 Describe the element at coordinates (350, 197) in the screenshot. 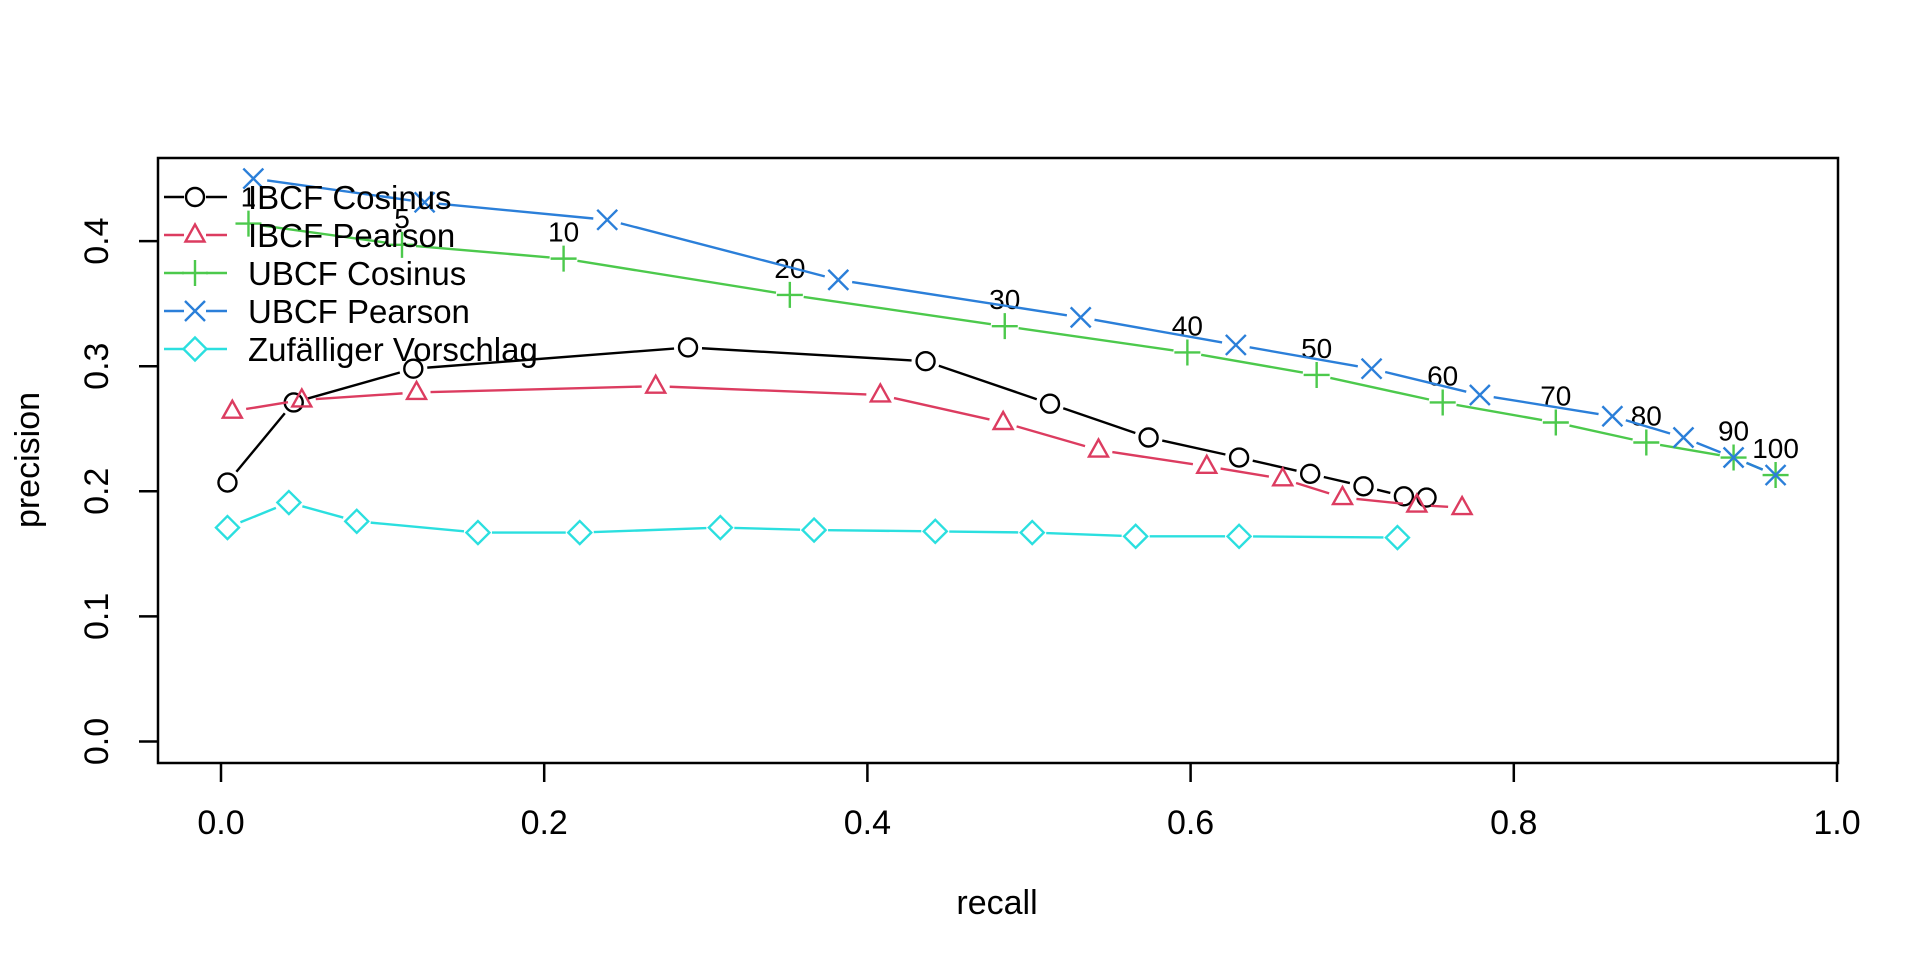

I see `legend-label: IBCF Cosinus` at that location.